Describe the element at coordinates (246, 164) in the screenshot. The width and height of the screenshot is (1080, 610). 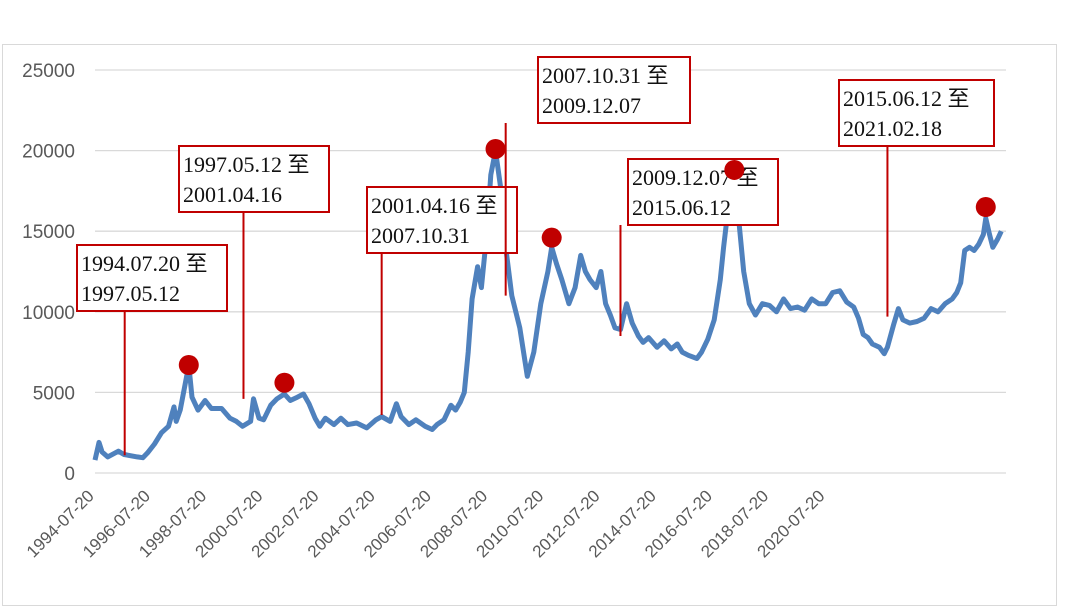
I see `annotation-text: 1997.05.12 至` at that location.